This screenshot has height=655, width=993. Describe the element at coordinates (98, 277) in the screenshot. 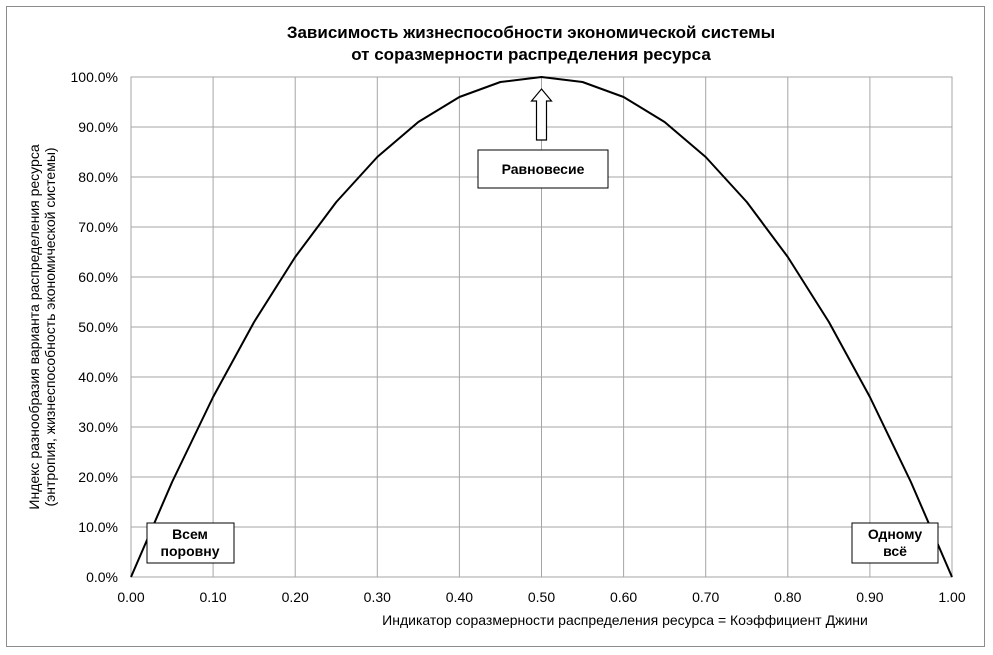

I see `y-tick-label: 60.0%` at that location.